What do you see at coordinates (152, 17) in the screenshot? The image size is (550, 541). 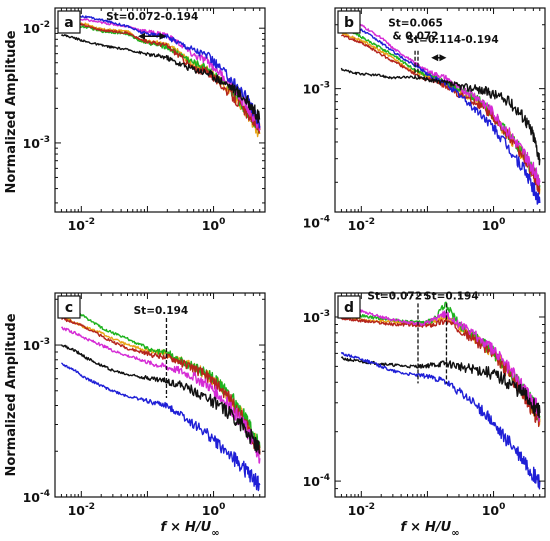 I see `annotation-text: St=0.072-0.194` at bounding box center [152, 17].